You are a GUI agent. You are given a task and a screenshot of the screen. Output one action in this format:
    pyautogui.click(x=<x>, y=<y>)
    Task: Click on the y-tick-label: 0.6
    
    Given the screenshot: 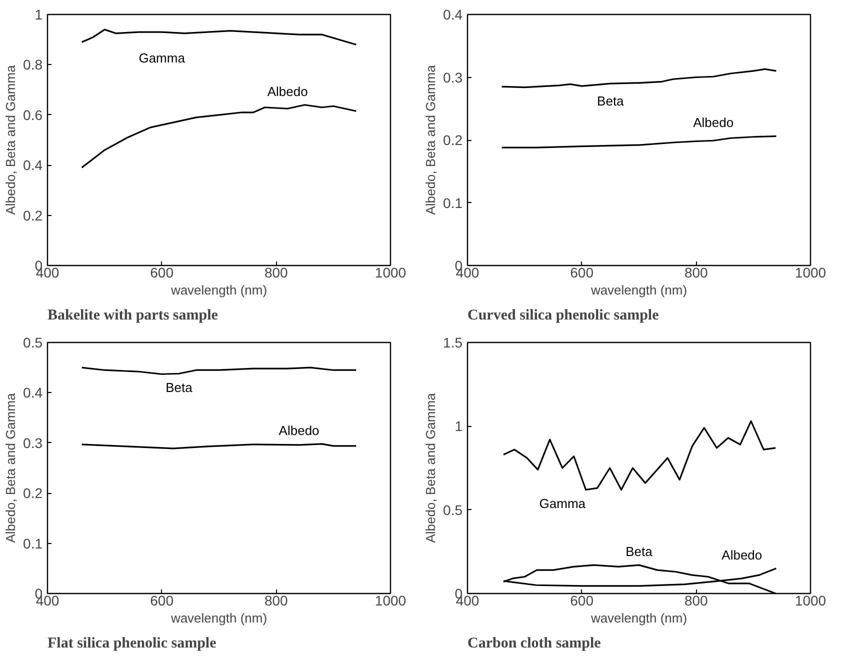 What is the action you would take?
    pyautogui.click(x=33, y=114)
    